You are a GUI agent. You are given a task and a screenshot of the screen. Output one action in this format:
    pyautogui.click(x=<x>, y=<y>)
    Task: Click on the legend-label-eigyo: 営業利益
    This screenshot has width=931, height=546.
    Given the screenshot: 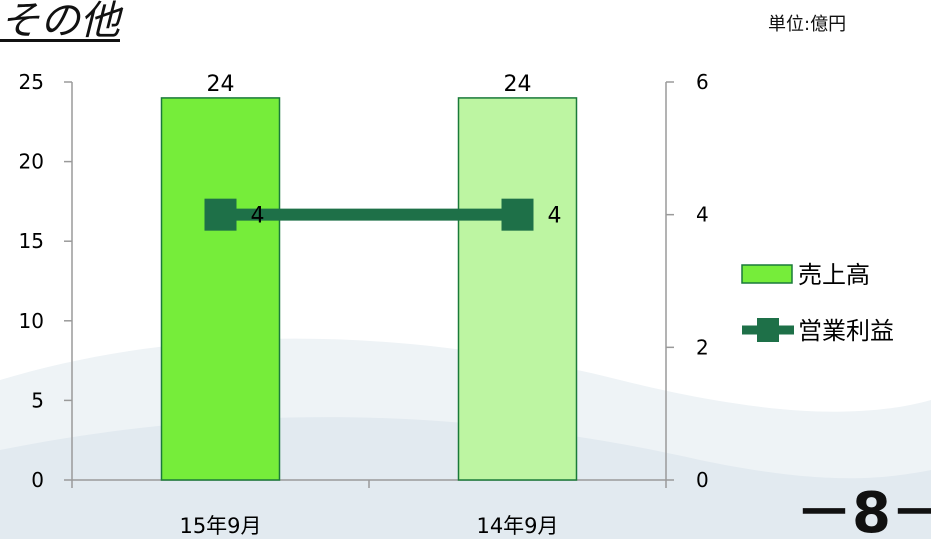 What is the action you would take?
    pyautogui.click(x=846, y=331)
    